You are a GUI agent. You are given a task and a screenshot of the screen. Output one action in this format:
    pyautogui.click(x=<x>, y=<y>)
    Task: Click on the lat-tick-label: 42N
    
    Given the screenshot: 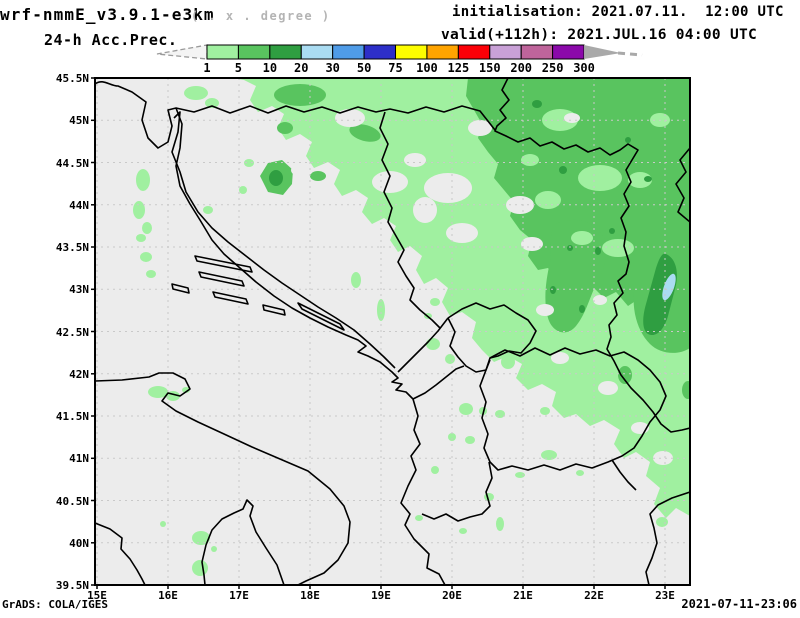 What is the action you would take?
    pyautogui.click(x=79, y=374)
    